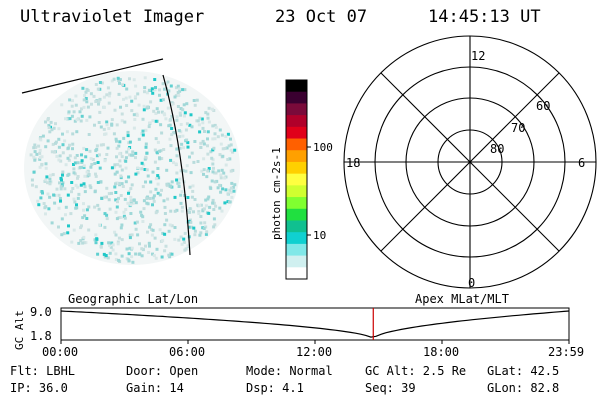 This screenshot has width=600, height=400. What do you see at coordinates (19, 330) in the screenshot?
I see `timeline-y-title: GC Alt` at bounding box center [19, 330].